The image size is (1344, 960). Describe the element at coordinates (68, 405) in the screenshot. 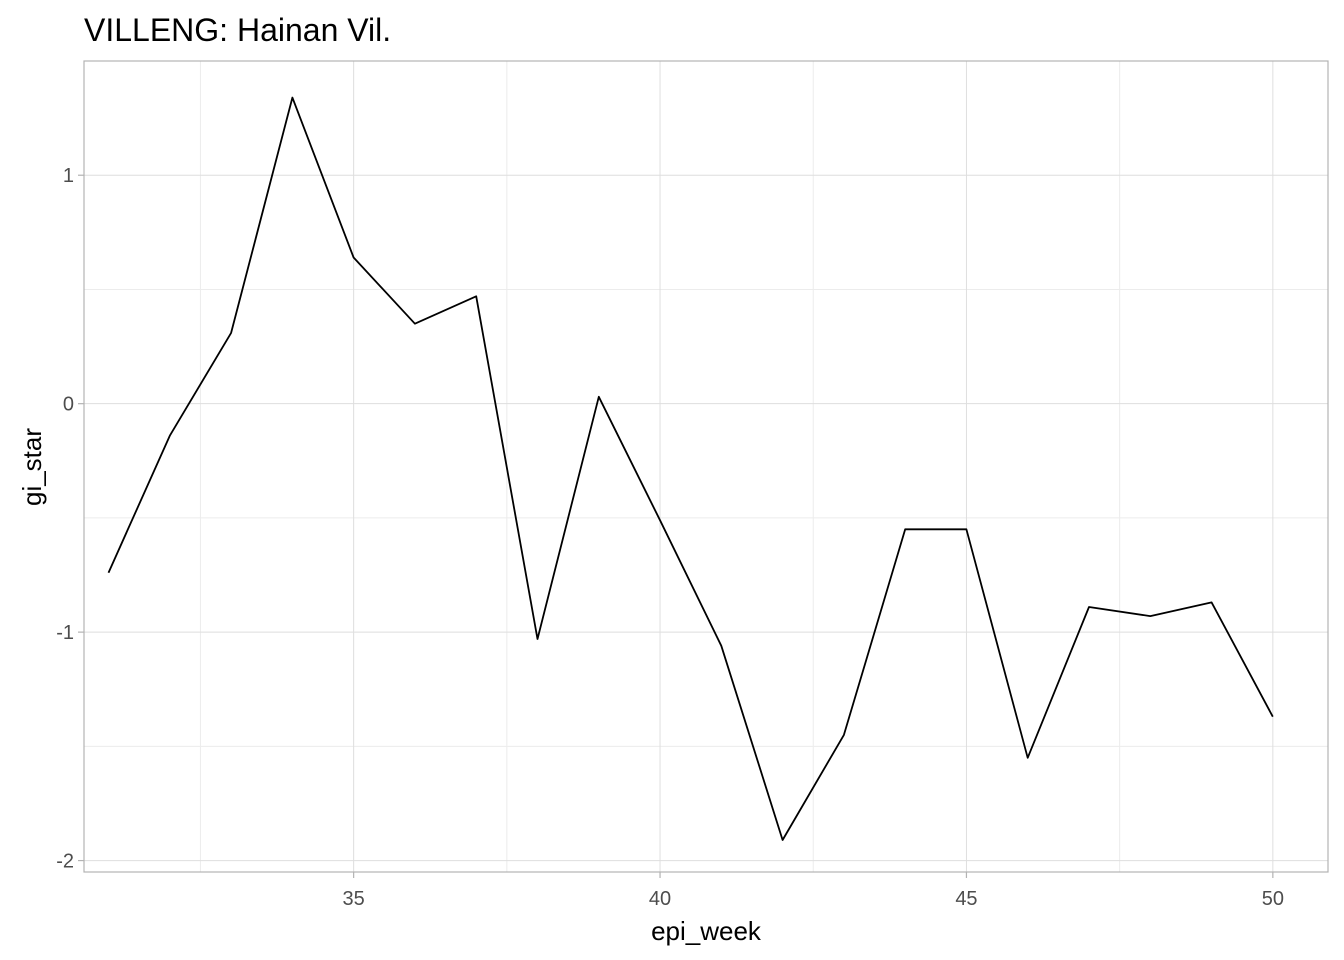

I see `y-tick-label: 0` at that location.